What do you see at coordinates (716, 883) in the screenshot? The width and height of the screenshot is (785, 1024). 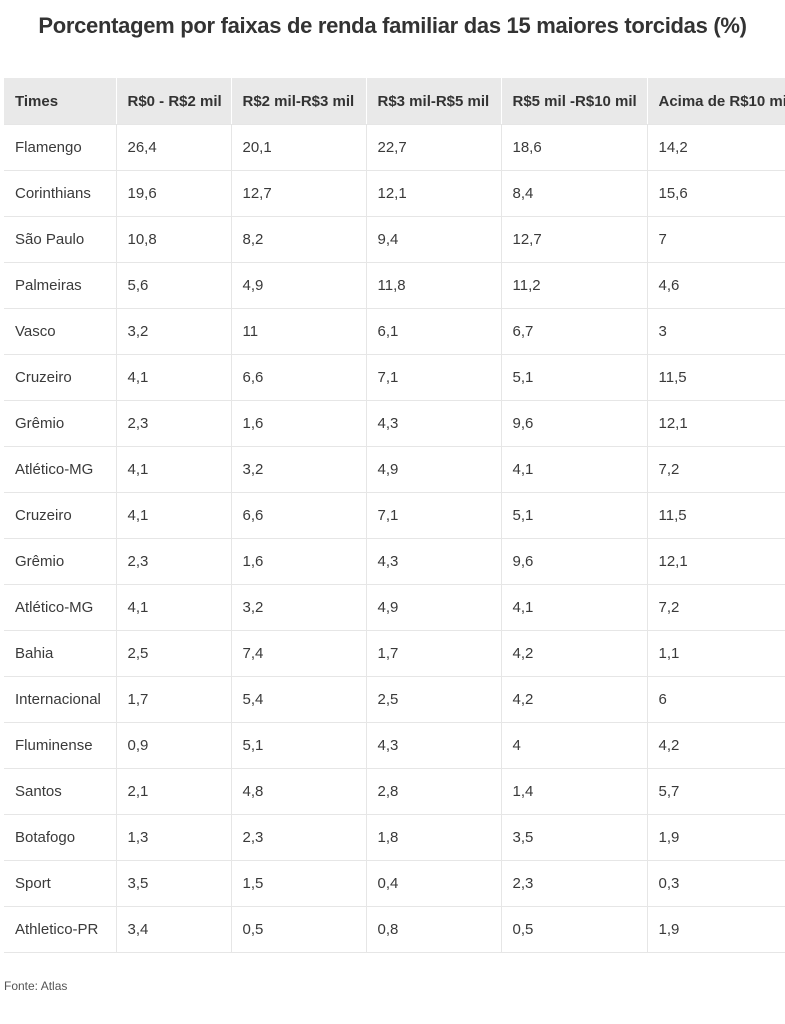 I see `value-cell: 0,3` at bounding box center [716, 883].